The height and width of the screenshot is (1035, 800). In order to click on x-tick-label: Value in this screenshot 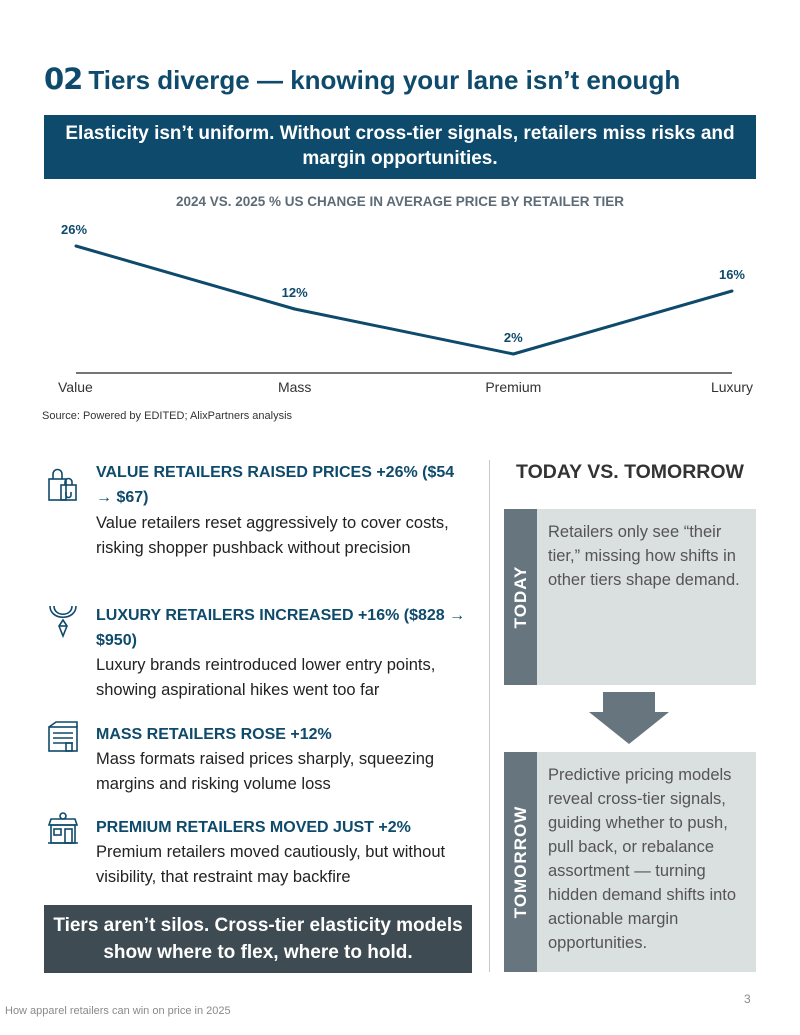, I will do `click(75, 387)`.